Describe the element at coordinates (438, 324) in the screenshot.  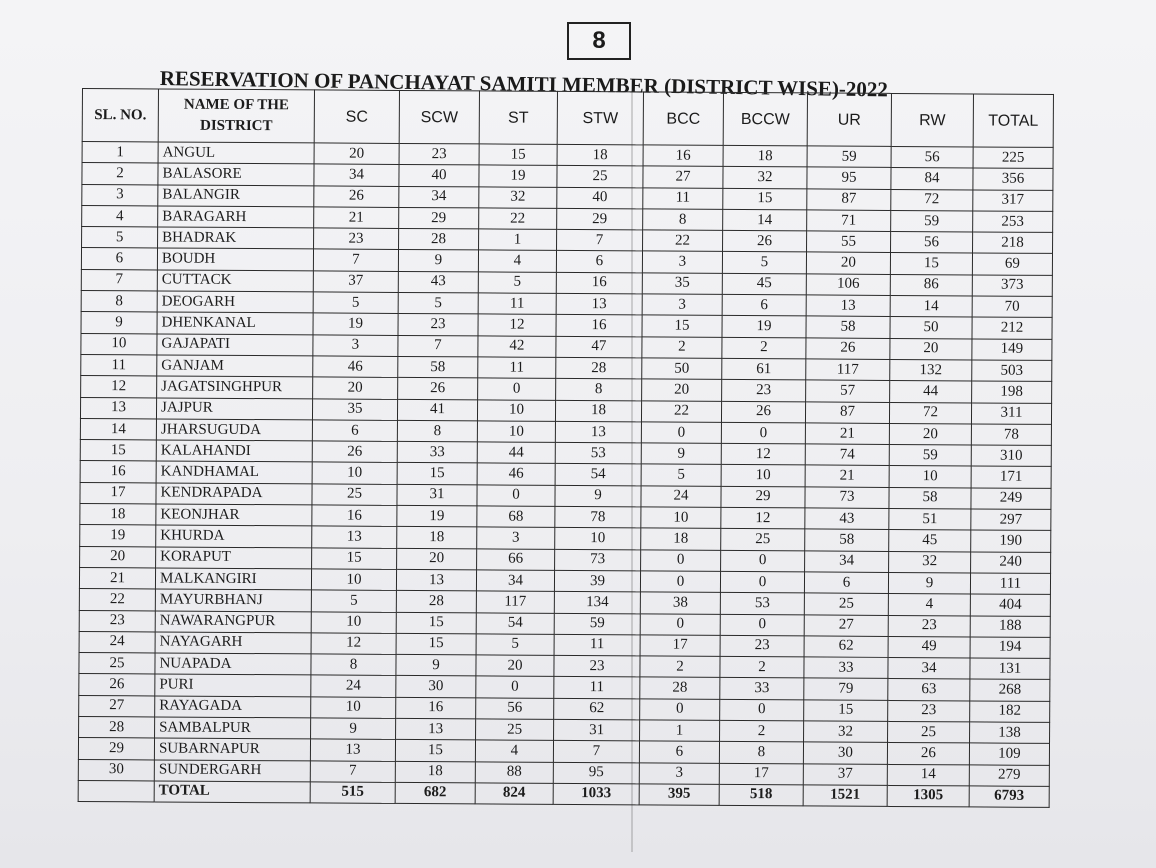
I see `cell-scw: 23` at that location.